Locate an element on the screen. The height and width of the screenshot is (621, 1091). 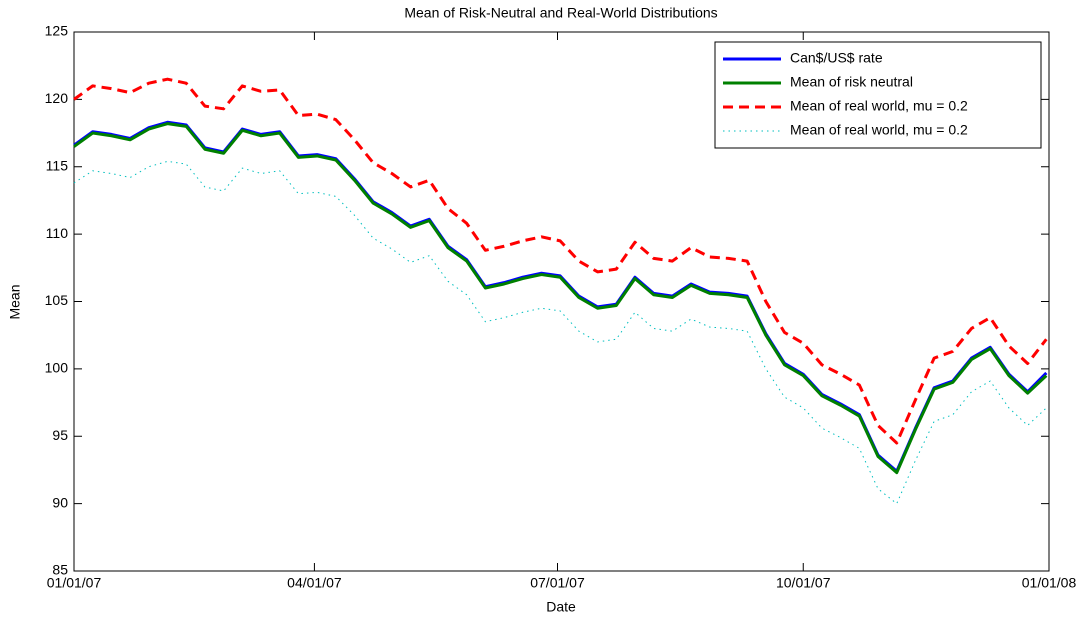
x-tick-label: 07/01/07 is located at coordinates (557, 583).